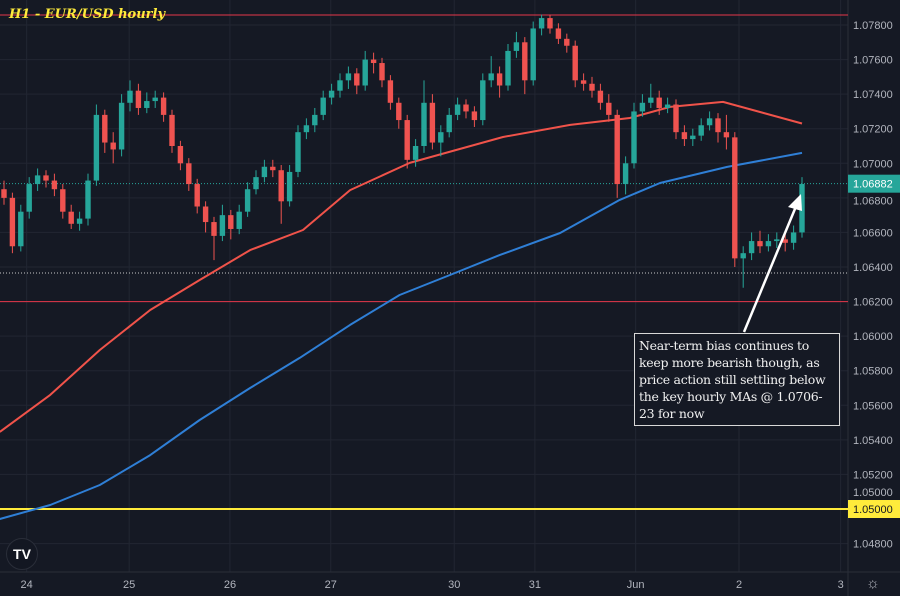 The height and width of the screenshot is (596, 900). Describe the element at coordinates (841, 585) in the screenshot. I see `x-tick-label: 3` at that location.